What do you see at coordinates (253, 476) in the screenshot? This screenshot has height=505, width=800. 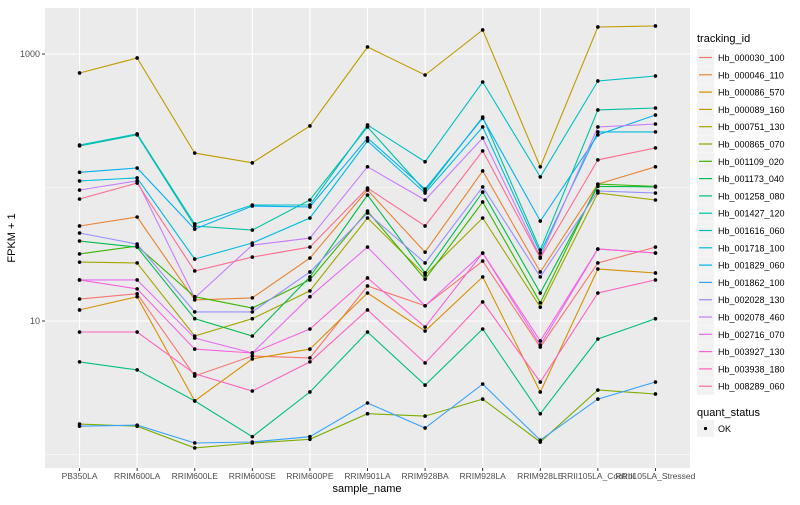 I see `x-tick-label: RRIM600SE` at bounding box center [253, 476].